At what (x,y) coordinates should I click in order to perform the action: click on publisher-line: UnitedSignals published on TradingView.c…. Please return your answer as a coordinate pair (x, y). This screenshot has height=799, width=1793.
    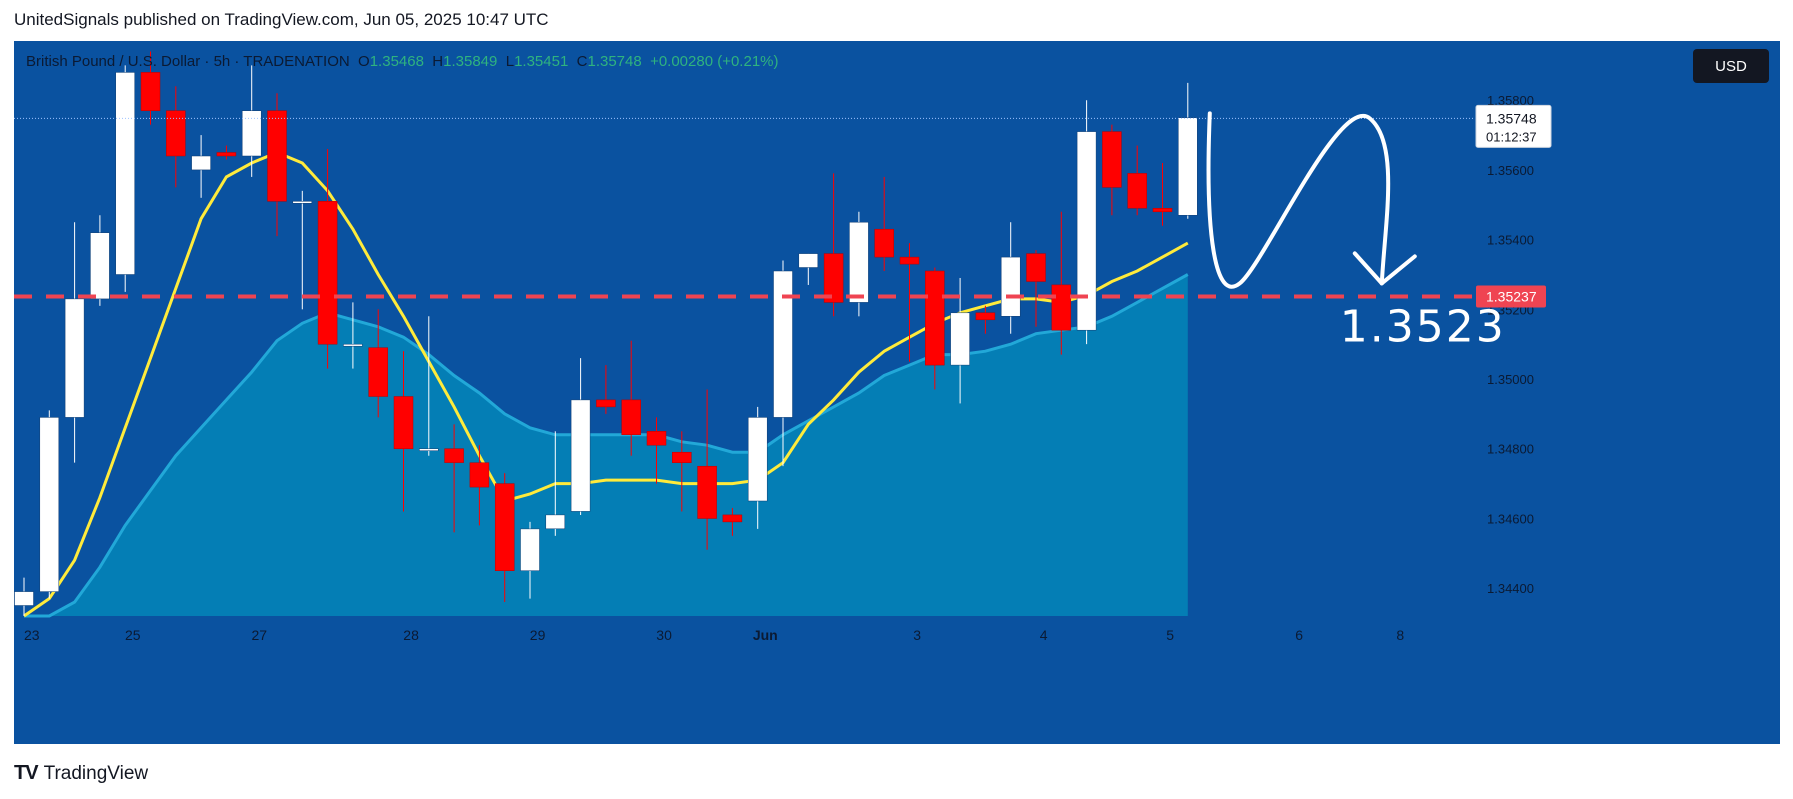
    Looking at the image, I should click on (281, 19).